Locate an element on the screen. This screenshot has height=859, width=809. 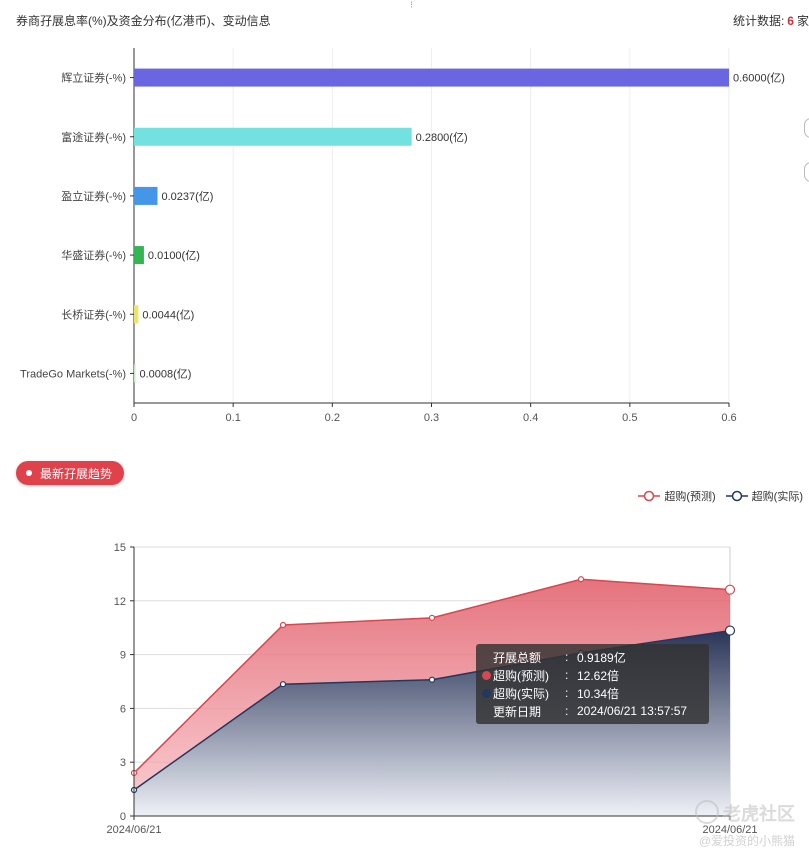
category-label: TradeGo Markets(-%) is located at coordinates (73, 374).